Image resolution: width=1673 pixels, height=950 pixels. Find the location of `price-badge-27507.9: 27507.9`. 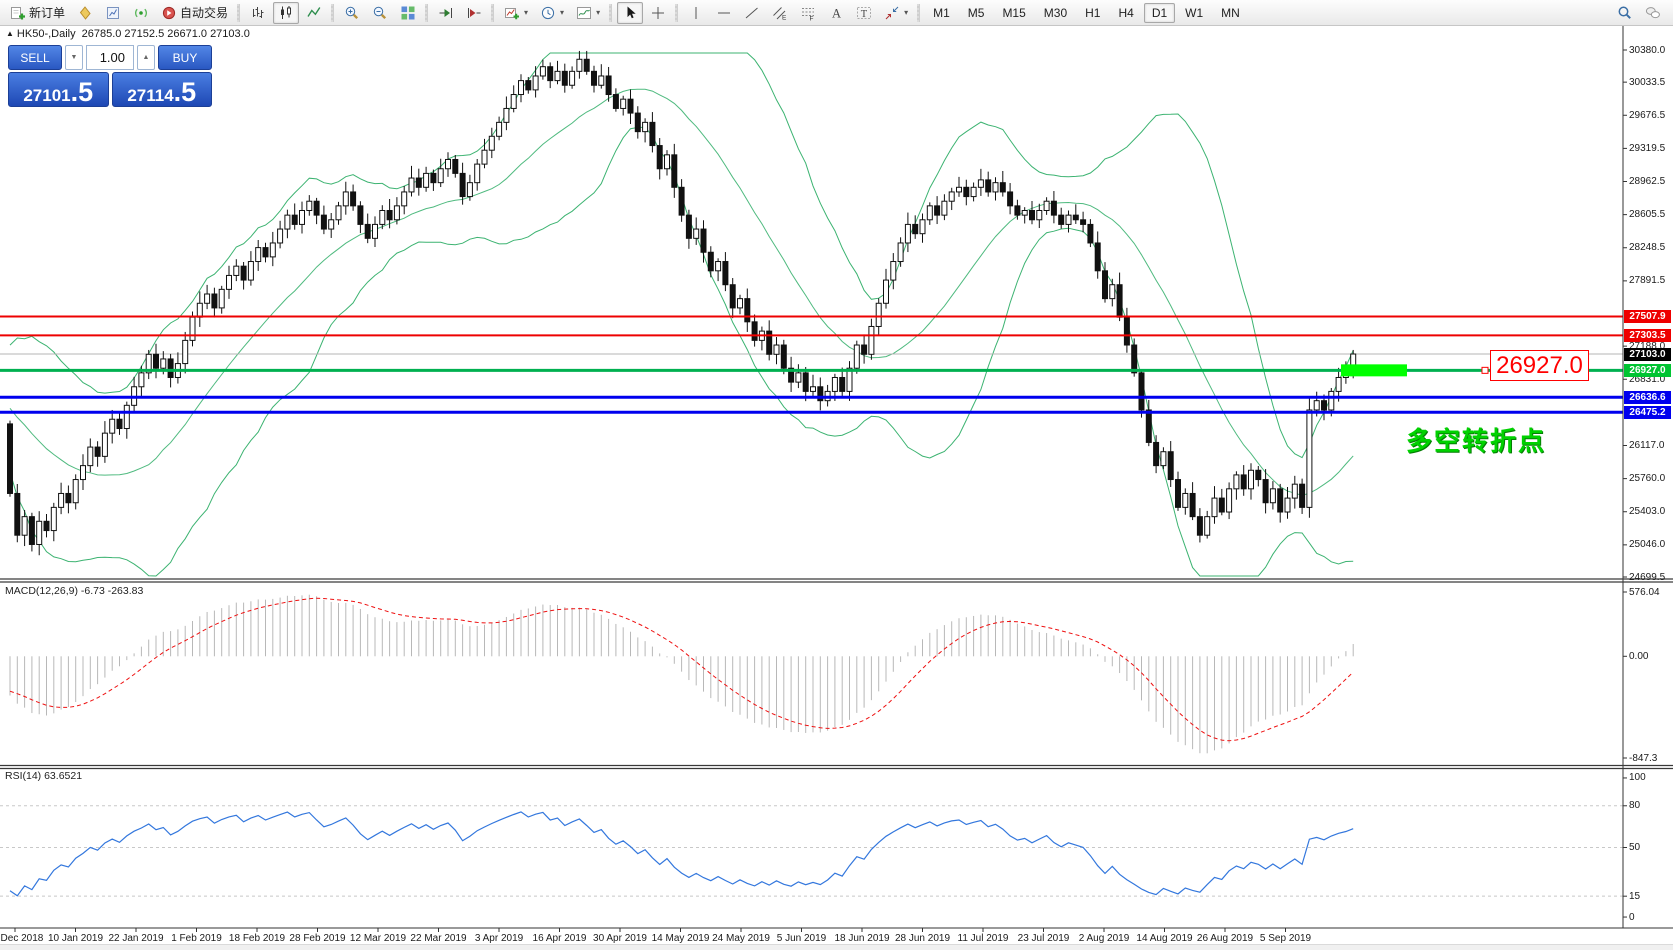

price-badge-27507.9: 27507.9 is located at coordinates (1647, 316).